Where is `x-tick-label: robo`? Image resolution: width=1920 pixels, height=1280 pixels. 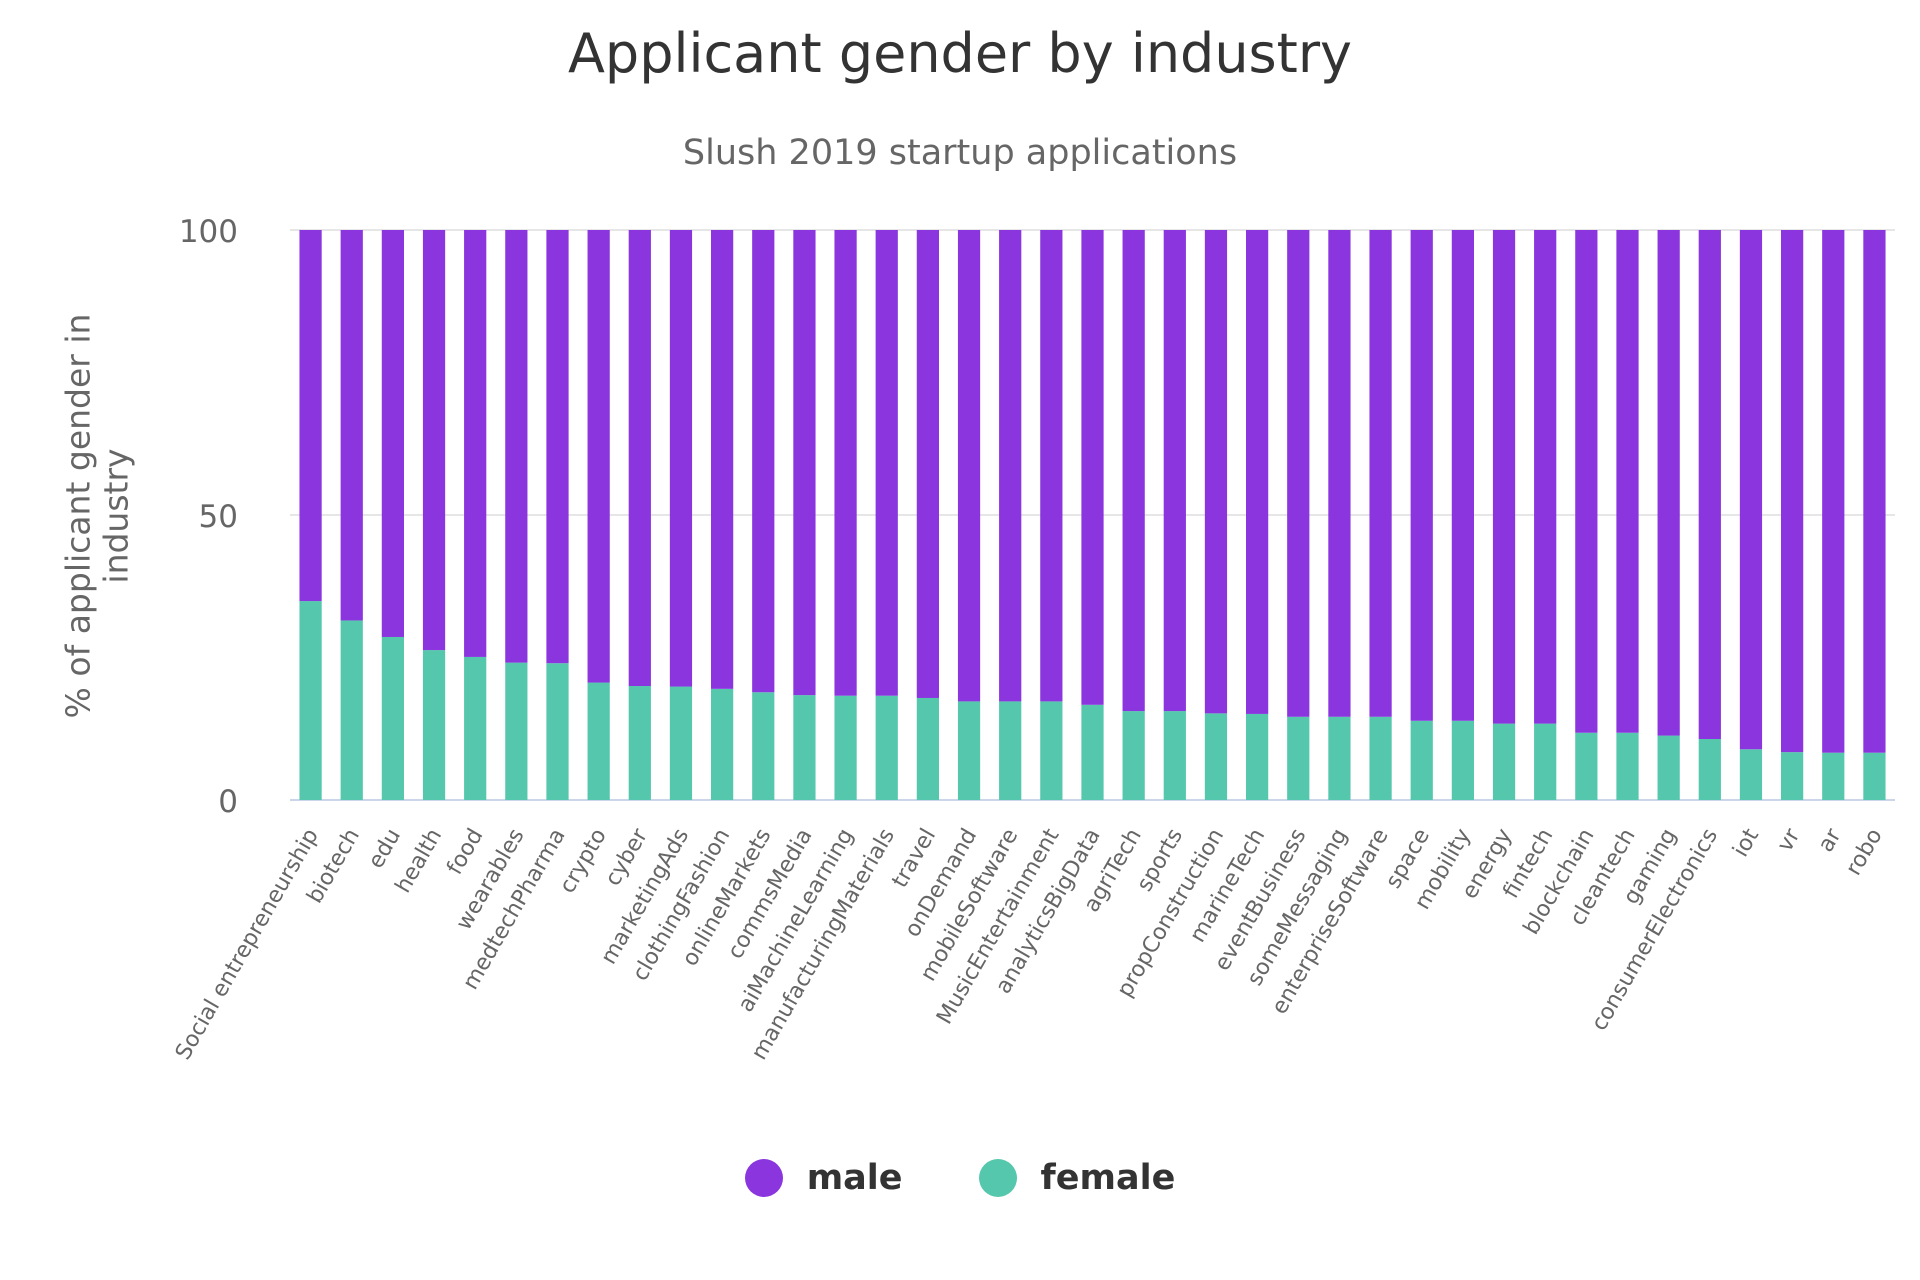 x-tick-label: robo is located at coordinates (1864, 852).